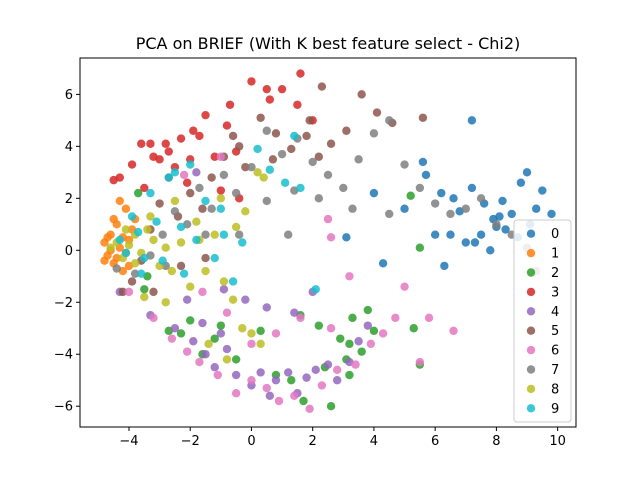  Describe the element at coordinates (63, 355) in the screenshot. I see `y-tick-label-1: −4` at that location.